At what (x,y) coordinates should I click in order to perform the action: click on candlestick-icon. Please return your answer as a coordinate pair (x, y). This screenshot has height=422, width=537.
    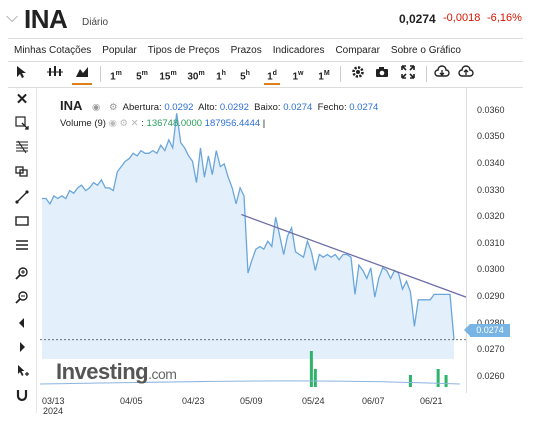
    Looking at the image, I should click on (55, 74).